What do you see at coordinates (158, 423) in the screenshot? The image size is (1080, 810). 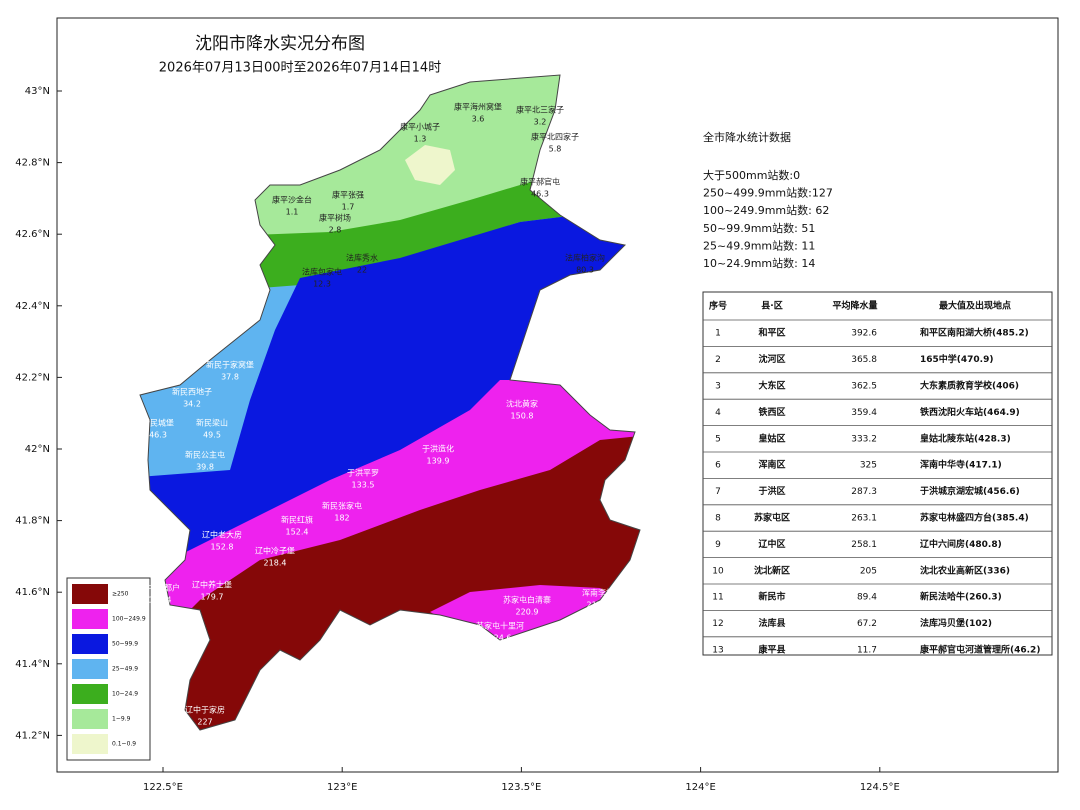 I see `station-name: 新民城堡` at bounding box center [158, 423].